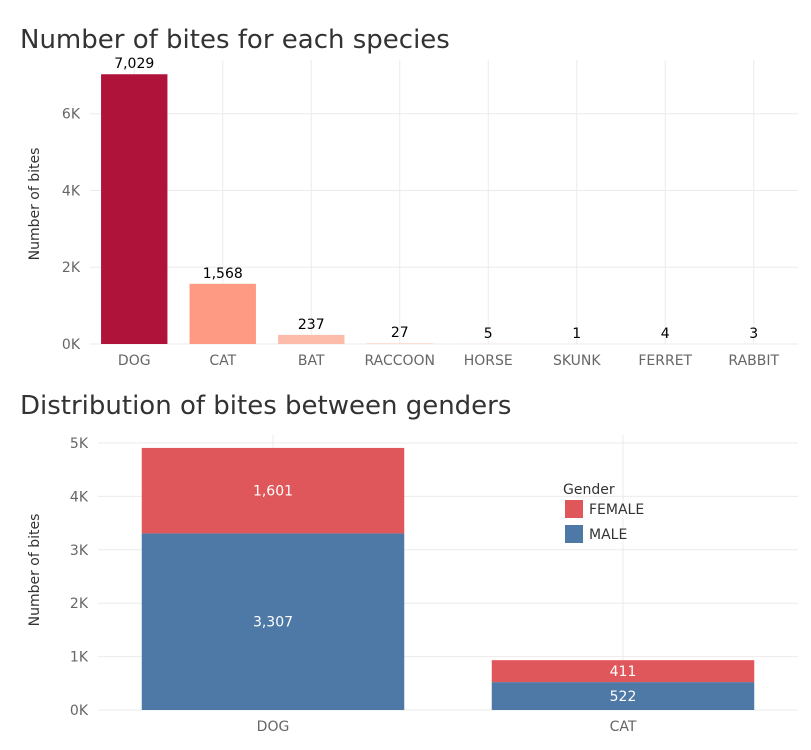 The width and height of the screenshot is (811, 750). I want to click on bar-dog-male, so click(273, 621).